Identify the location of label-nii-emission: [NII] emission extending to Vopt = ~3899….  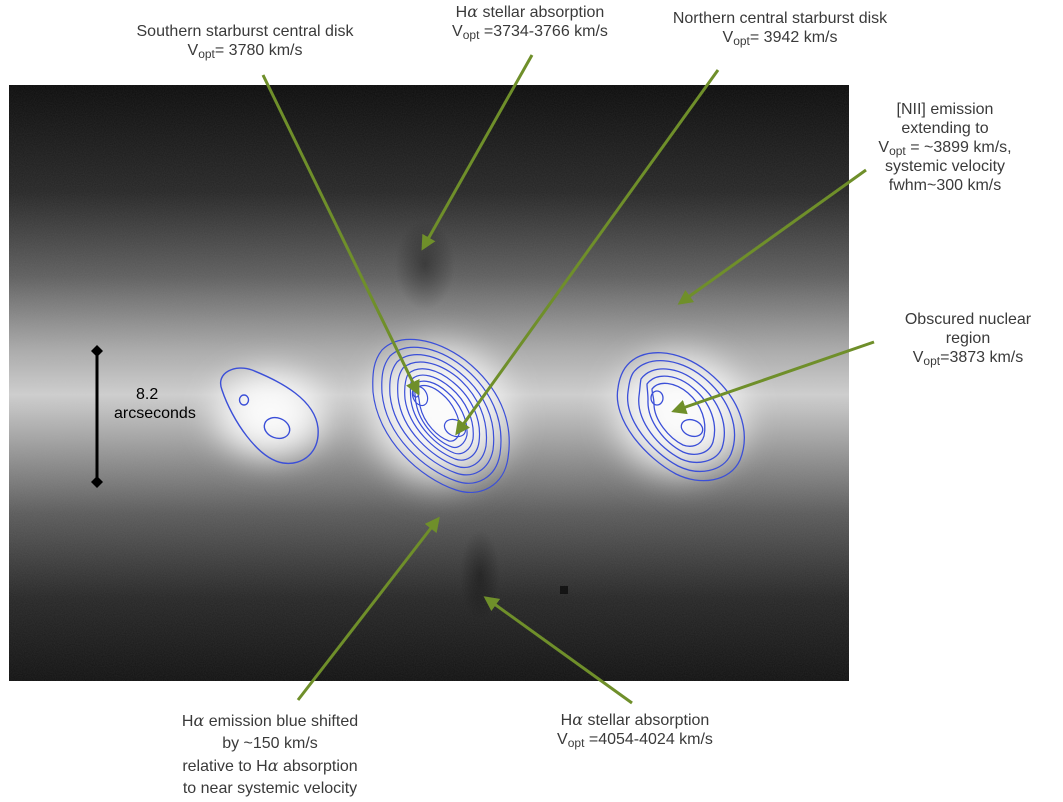
(945, 147).